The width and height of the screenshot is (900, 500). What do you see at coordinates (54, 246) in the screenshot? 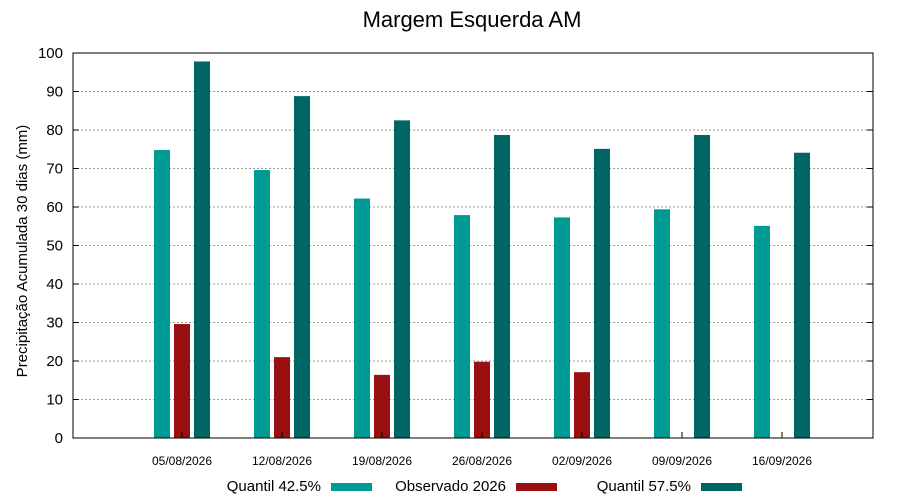
I see `y-tick-label: 50` at bounding box center [54, 246].